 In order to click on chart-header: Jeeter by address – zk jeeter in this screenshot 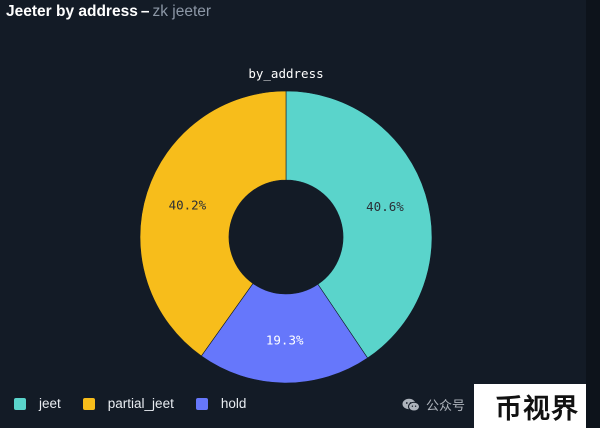, I will do `click(108, 12)`.